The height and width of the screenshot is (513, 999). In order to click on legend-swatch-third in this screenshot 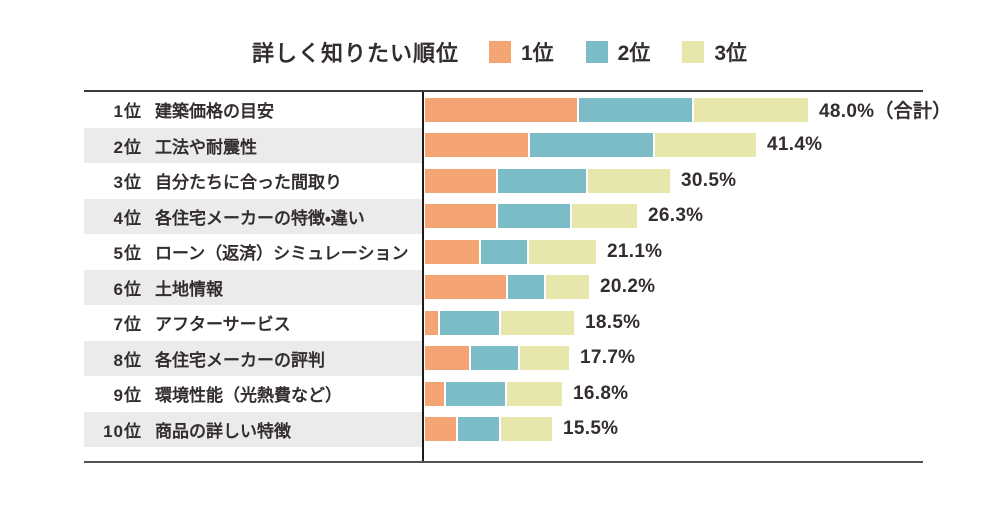, I will do `click(693, 52)`.